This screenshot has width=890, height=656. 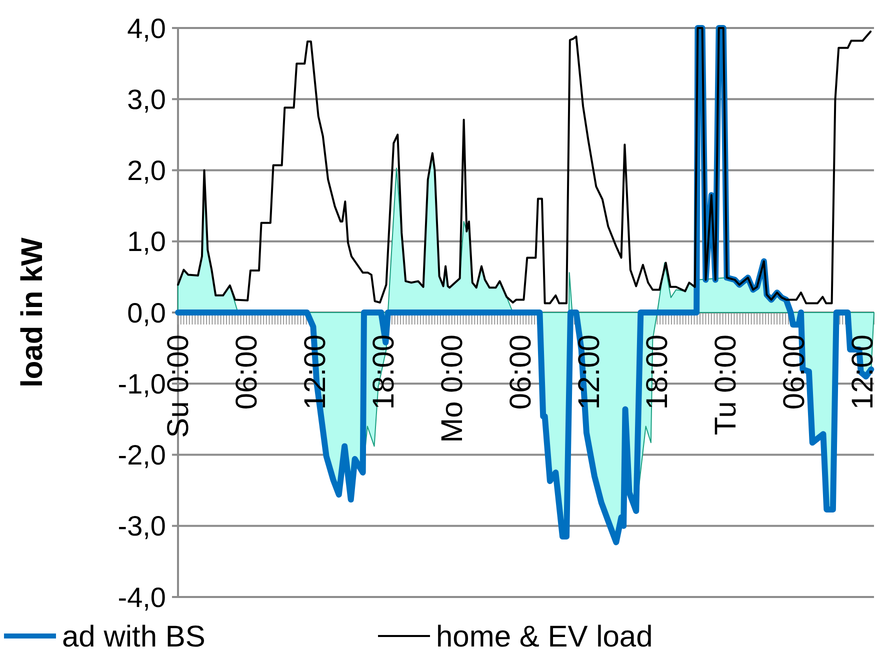 I want to click on y-tick-label: -3,0, so click(x=142, y=526).